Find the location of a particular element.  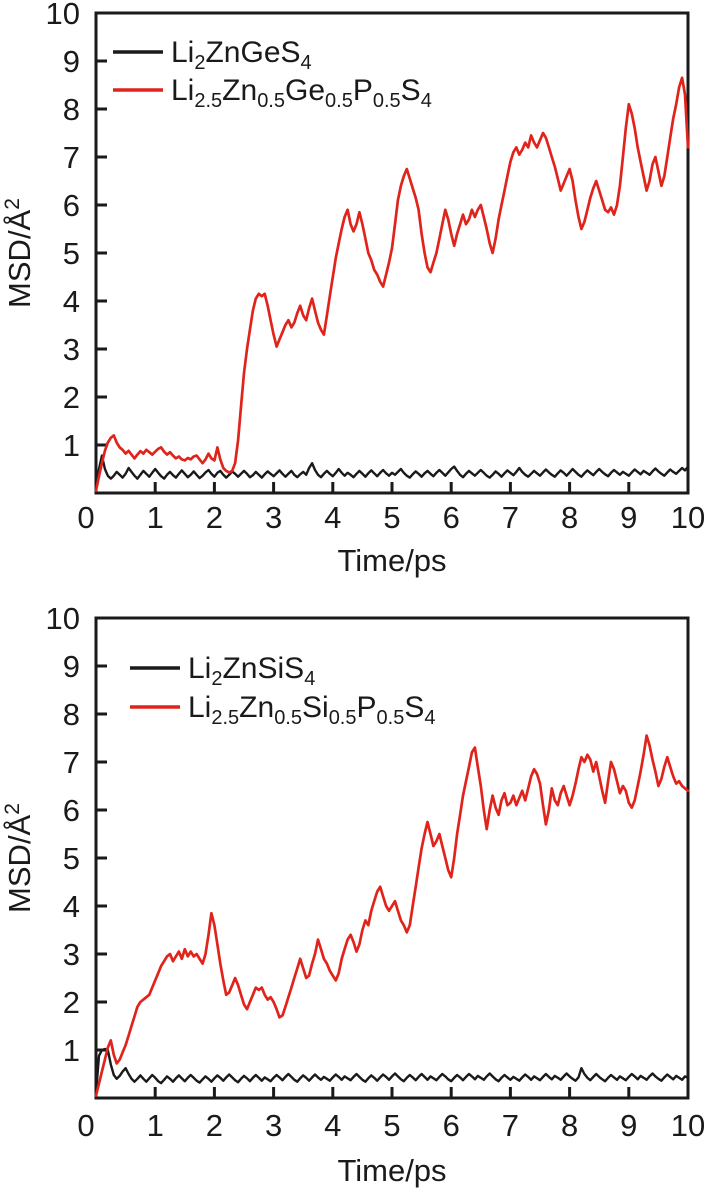

legend-label-0: Li2ZnSiS4 is located at coordinates (251, 671).